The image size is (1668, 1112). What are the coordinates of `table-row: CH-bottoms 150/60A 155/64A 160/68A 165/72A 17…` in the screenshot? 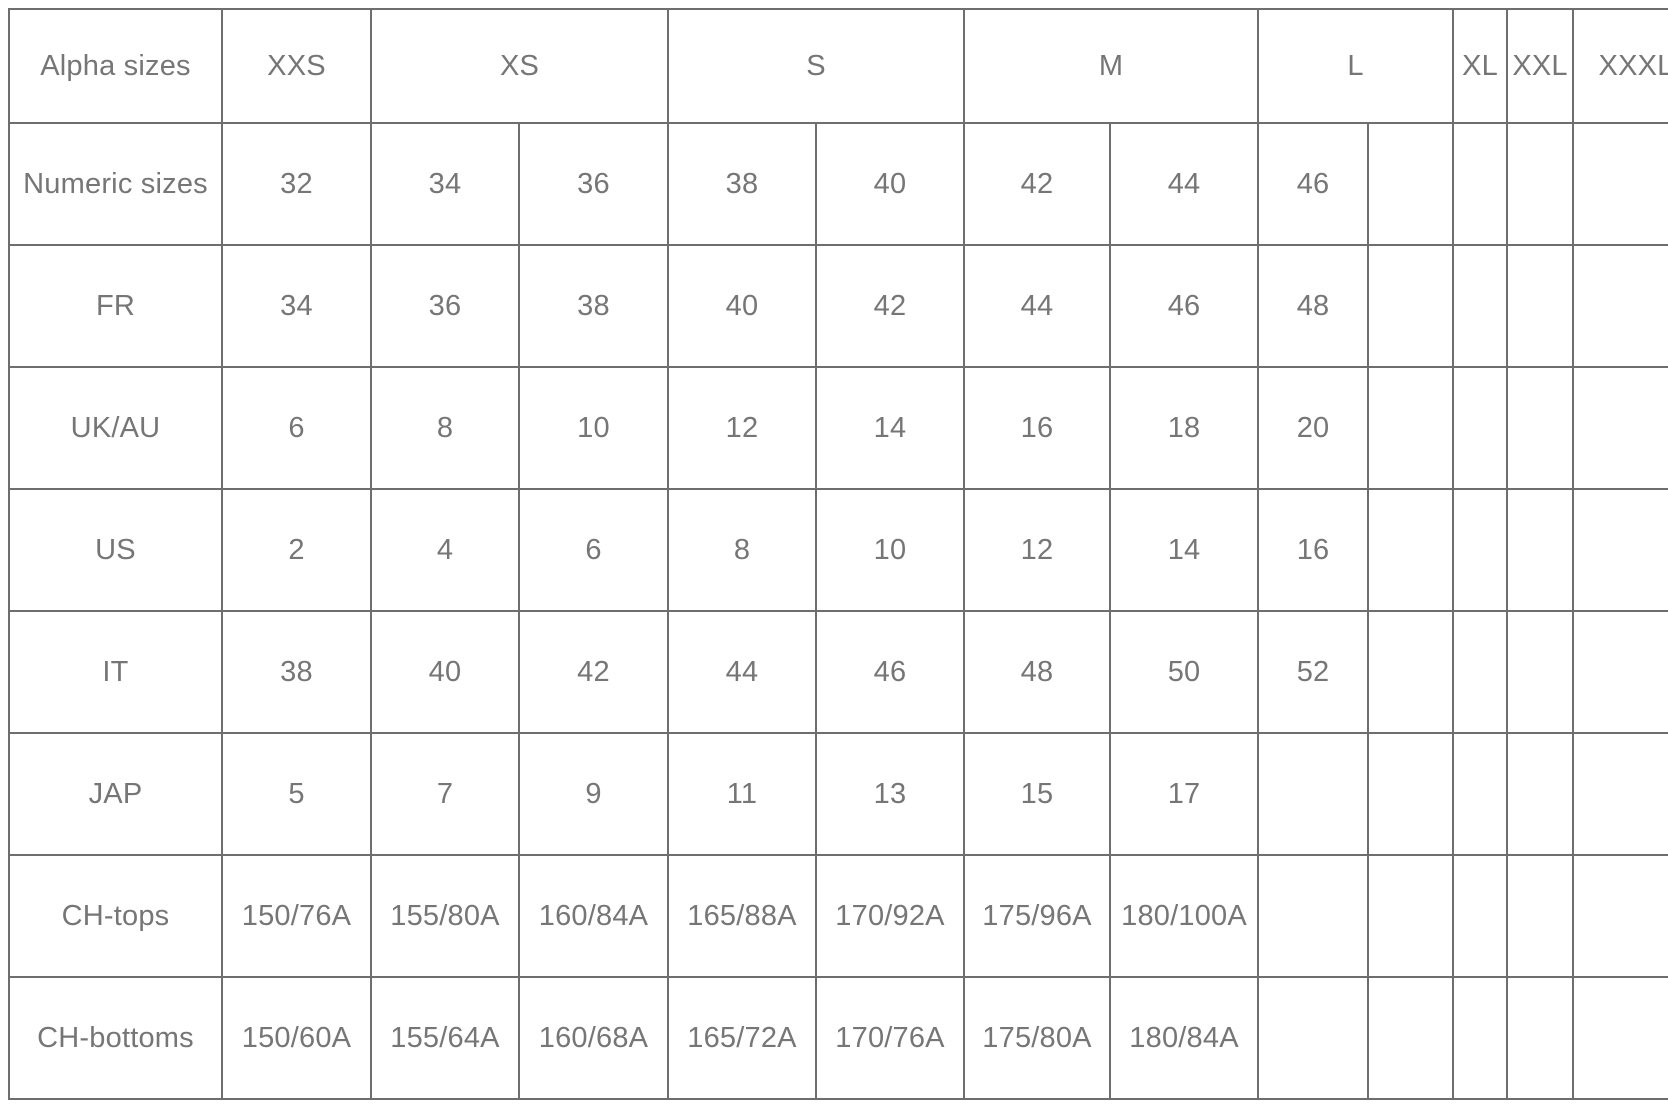 It's located at (838, 1038).